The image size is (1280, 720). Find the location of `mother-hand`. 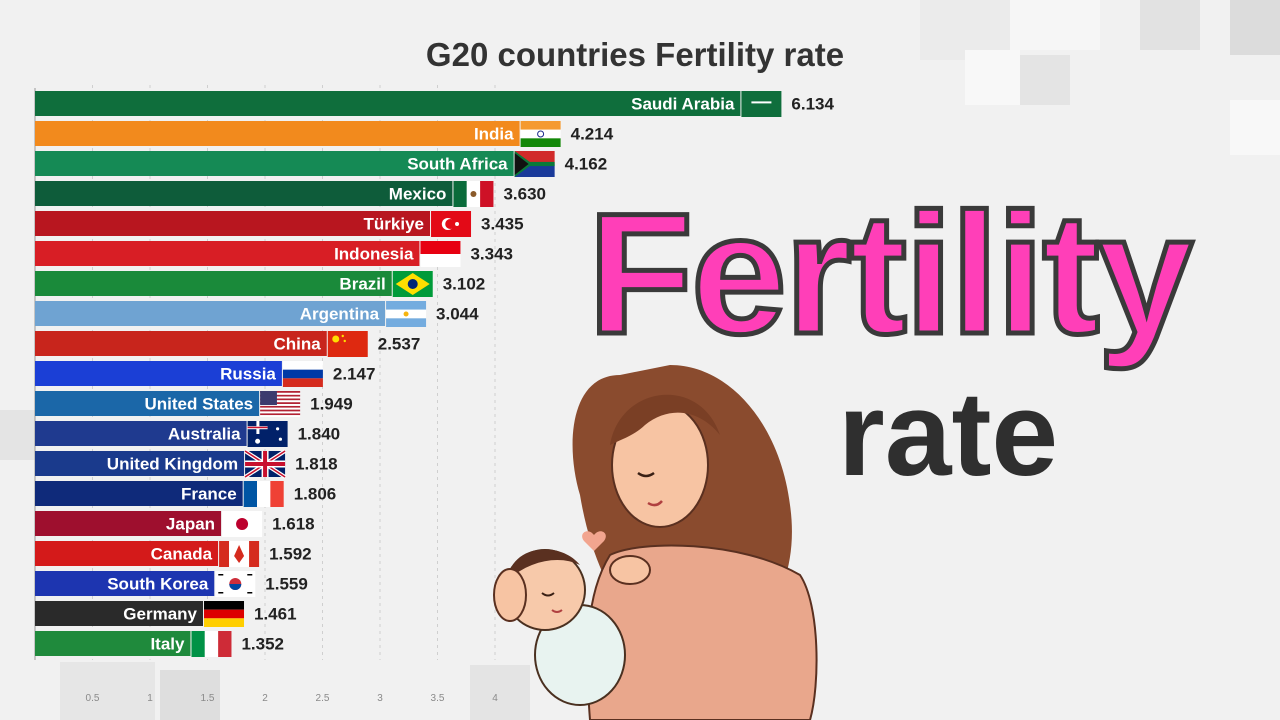

mother-hand is located at coordinates (630, 570).